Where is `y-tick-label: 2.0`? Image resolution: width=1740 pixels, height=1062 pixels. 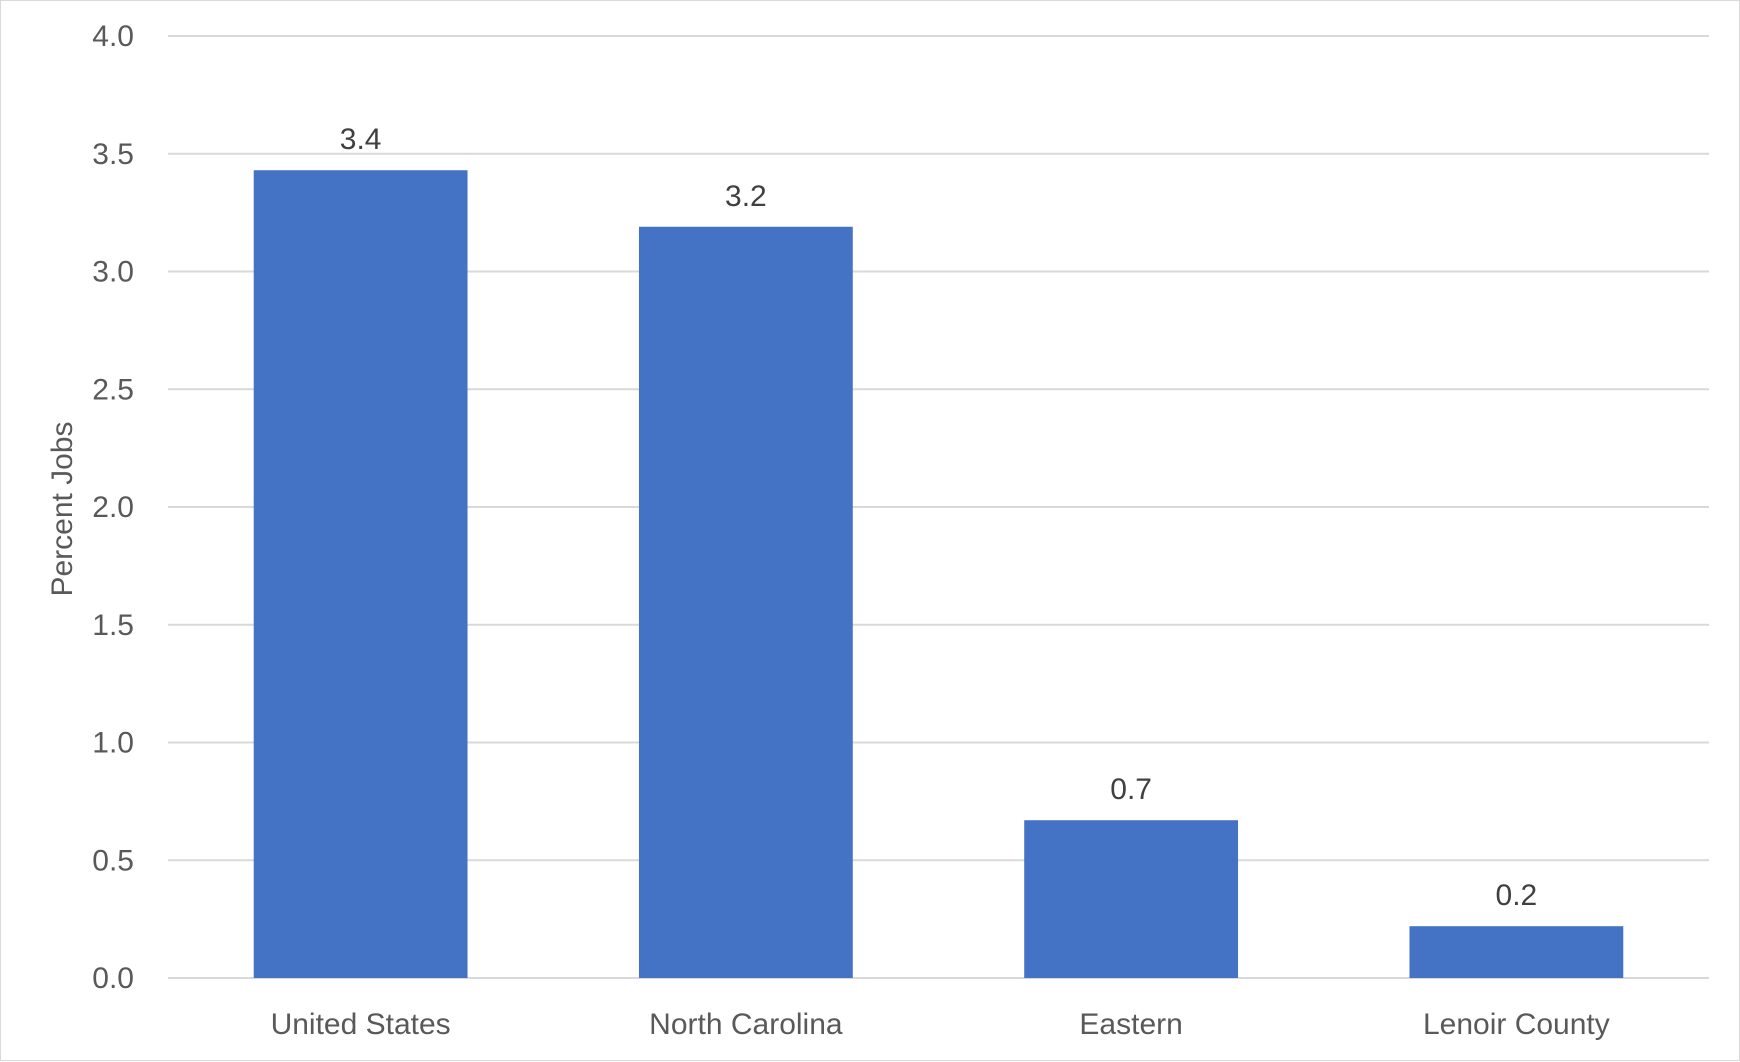 y-tick-label: 2.0 is located at coordinates (113, 507).